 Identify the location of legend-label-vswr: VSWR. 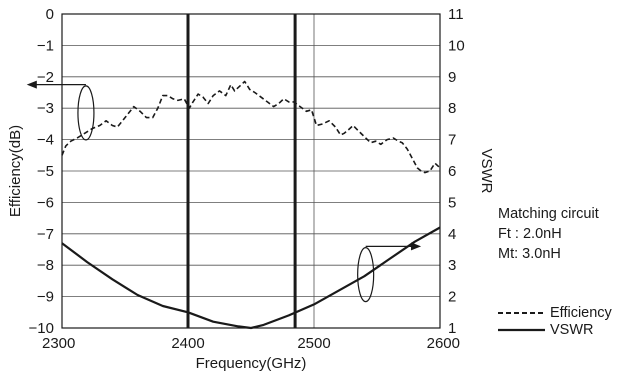
(572, 330).